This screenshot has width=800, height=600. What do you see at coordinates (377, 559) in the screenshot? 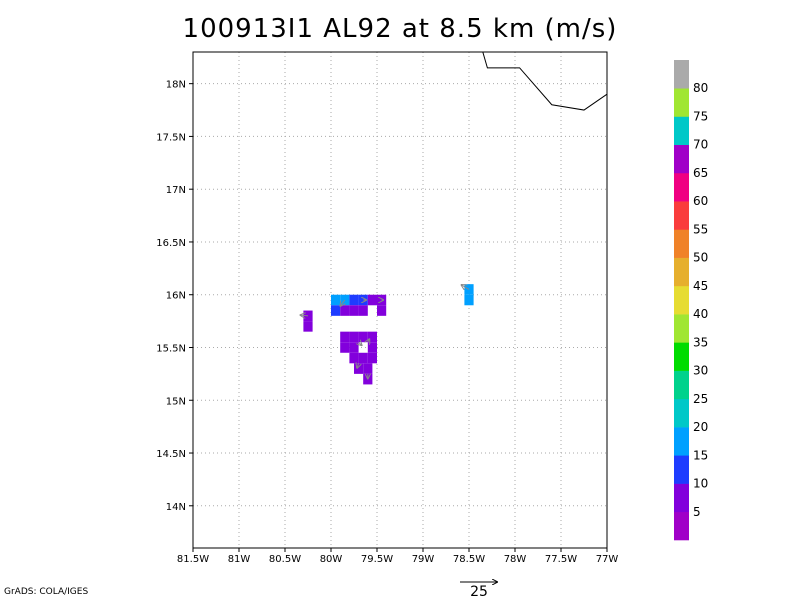
I see `x-tick-label: 79.5W` at bounding box center [377, 559].